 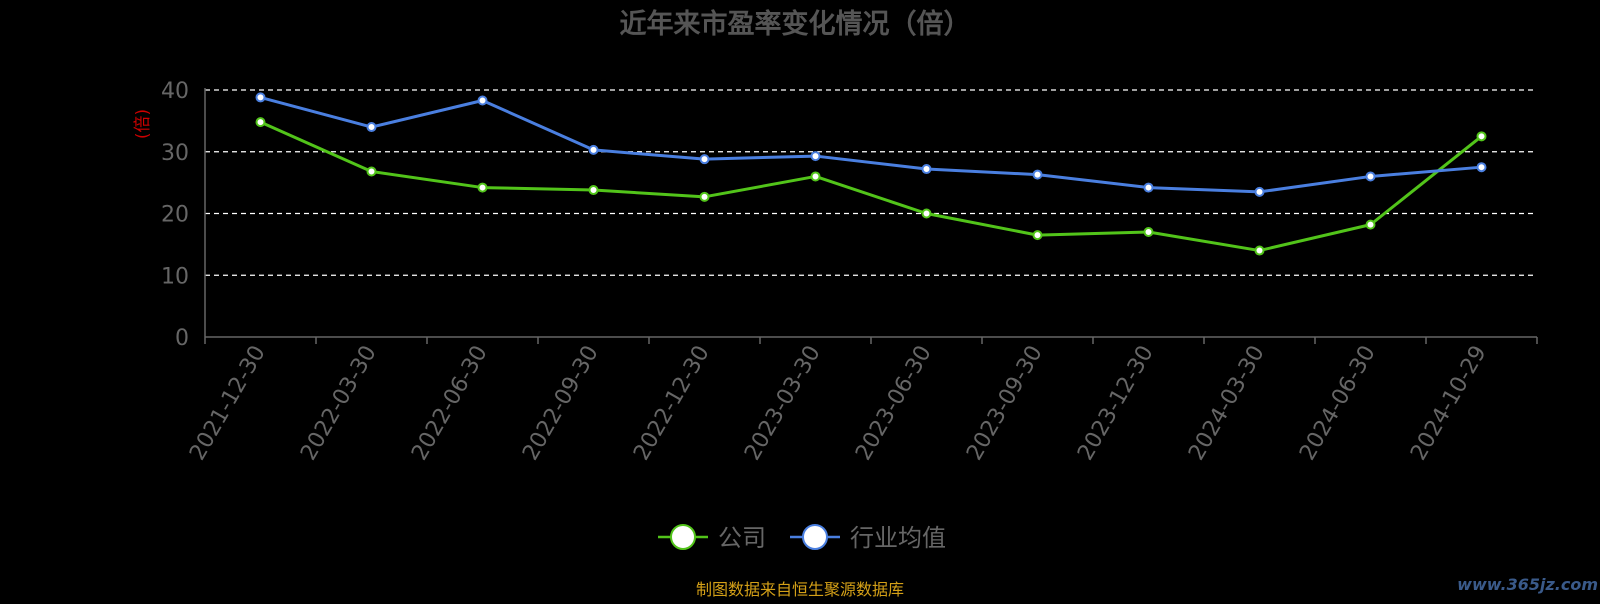 What do you see at coordinates (175, 91) in the screenshot?
I see `y-tick-label: 40` at bounding box center [175, 91].